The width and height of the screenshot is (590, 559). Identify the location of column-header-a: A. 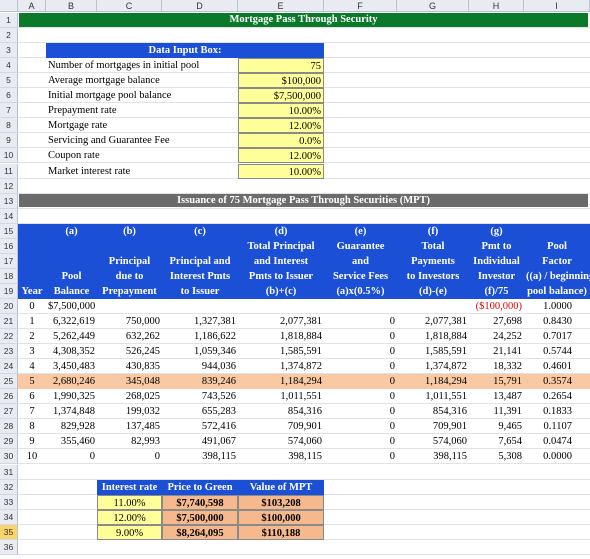
(32, 6).